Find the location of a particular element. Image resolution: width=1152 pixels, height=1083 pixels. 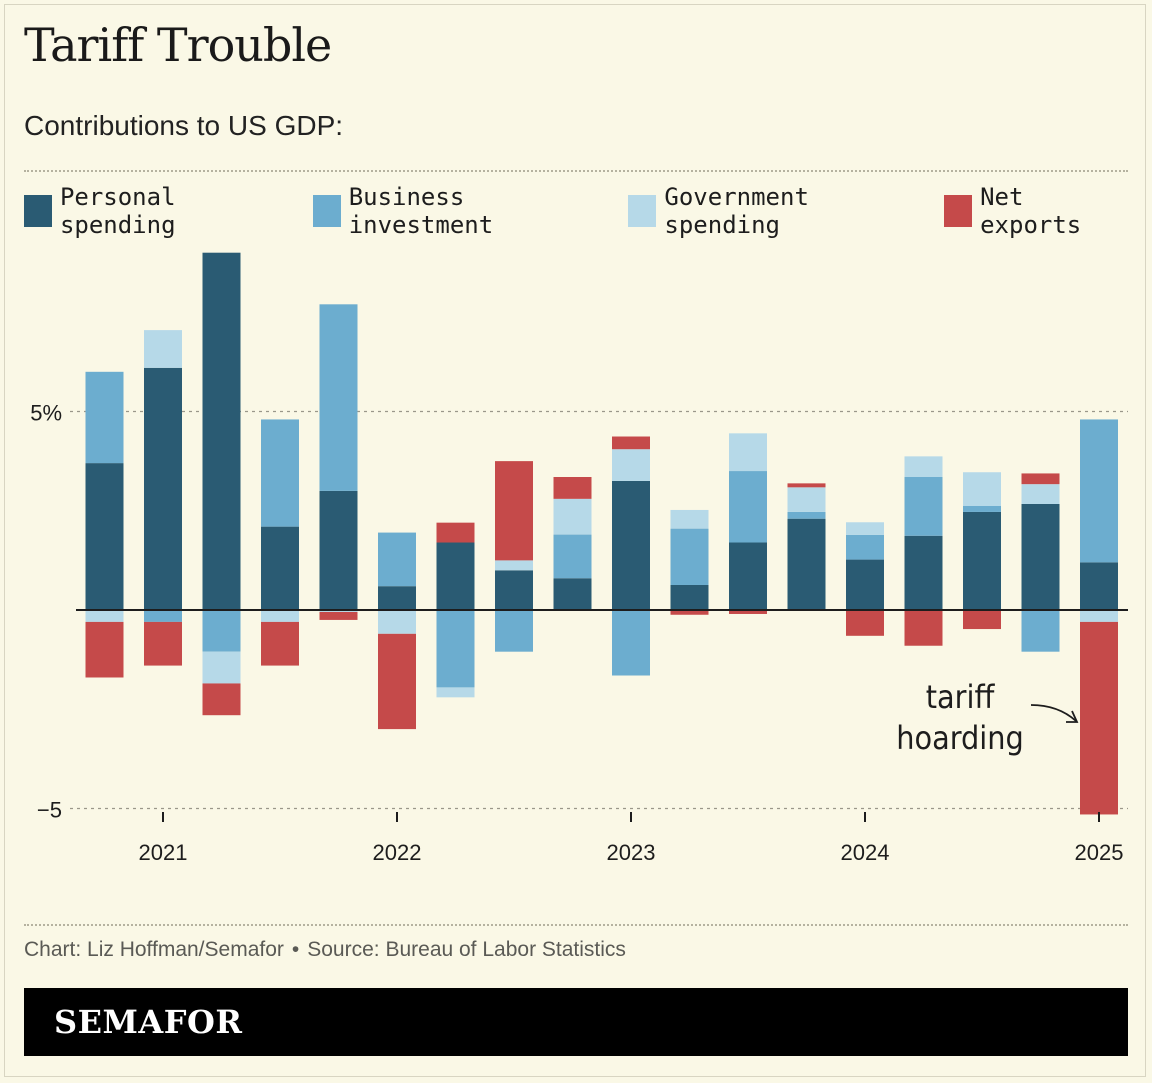

legend-swatch-net-exports is located at coordinates (958, 211).